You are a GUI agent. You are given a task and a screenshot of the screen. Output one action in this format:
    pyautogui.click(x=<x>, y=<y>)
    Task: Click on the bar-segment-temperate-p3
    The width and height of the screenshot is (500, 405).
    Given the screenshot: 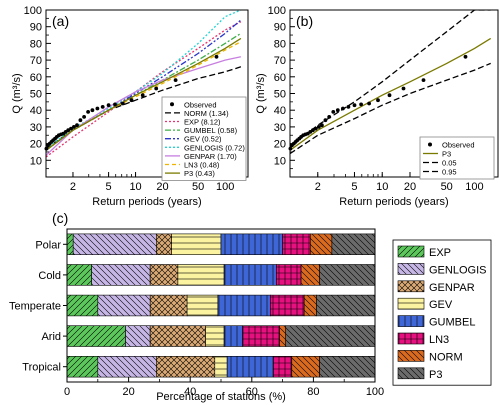 What is the action you would take?
    pyautogui.click(x=346, y=305)
    